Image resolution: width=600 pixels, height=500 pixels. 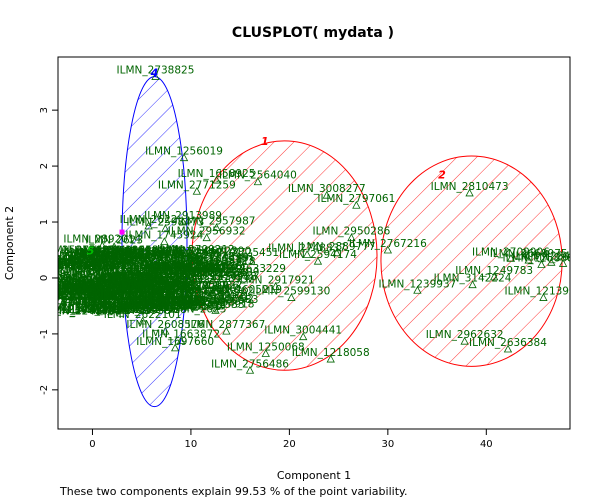 What do you see at coordinates (562, 257) in the screenshot?
I see `point-label: ILMN_2626491` at bounding box center [562, 257].